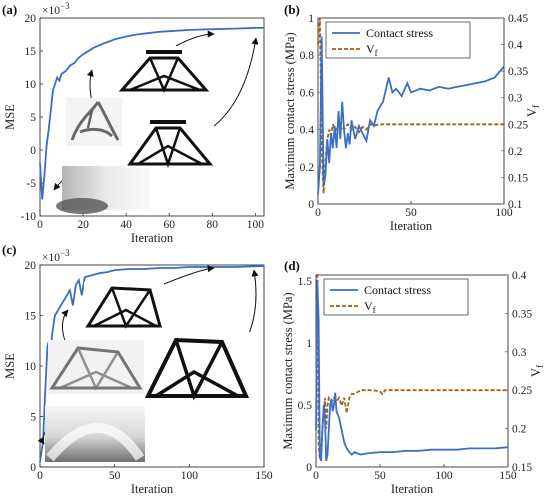 This screenshot has height=497, width=550. What do you see at coordinates (518, 19) in the screenshot?
I see `y-right-tick-label-b-7: 0.45` at bounding box center [518, 19].